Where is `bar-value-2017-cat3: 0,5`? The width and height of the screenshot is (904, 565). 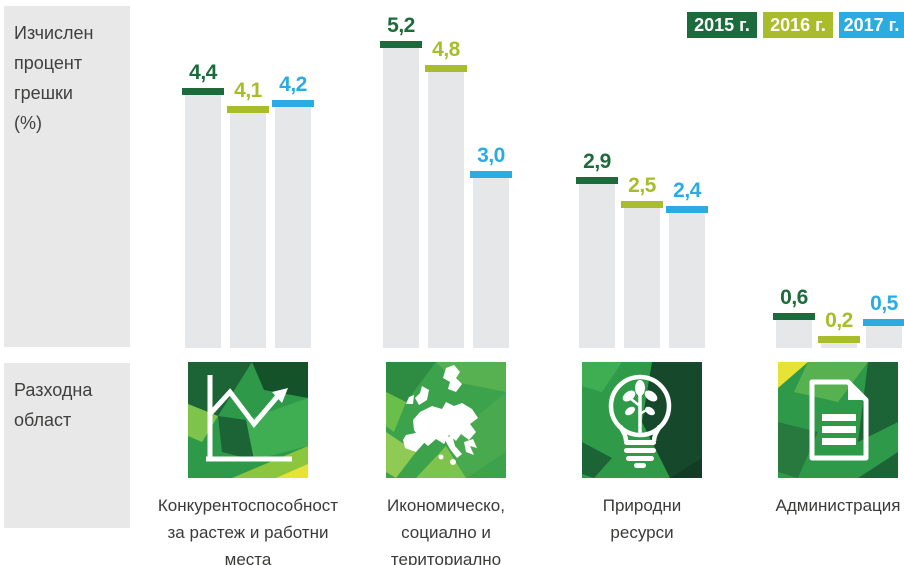
bar-value-2017-cat3: 0,5 is located at coordinates (884, 303).